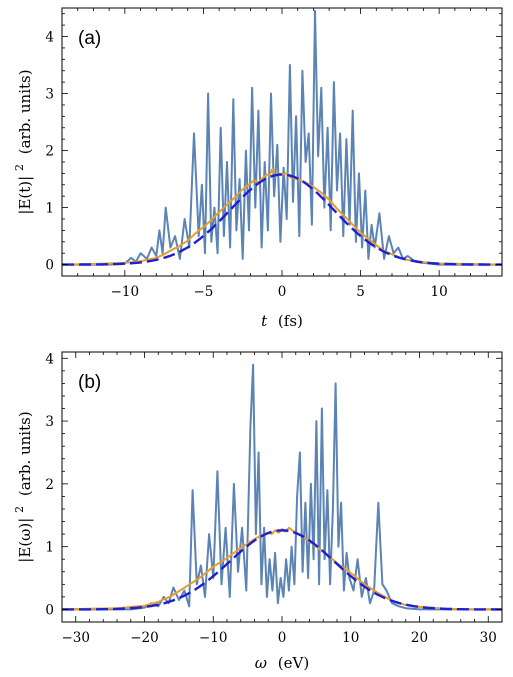  Describe the element at coordinates (282, 292) in the screenshot. I see `x-tick-label-a: 0` at that location.